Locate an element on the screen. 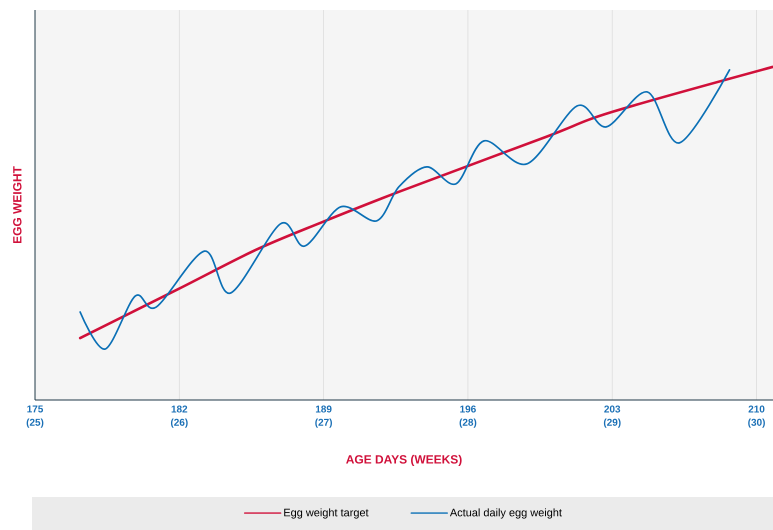 Image resolution: width=773 pixels, height=530 pixels. x2-tick-label: (29) is located at coordinates (612, 423).